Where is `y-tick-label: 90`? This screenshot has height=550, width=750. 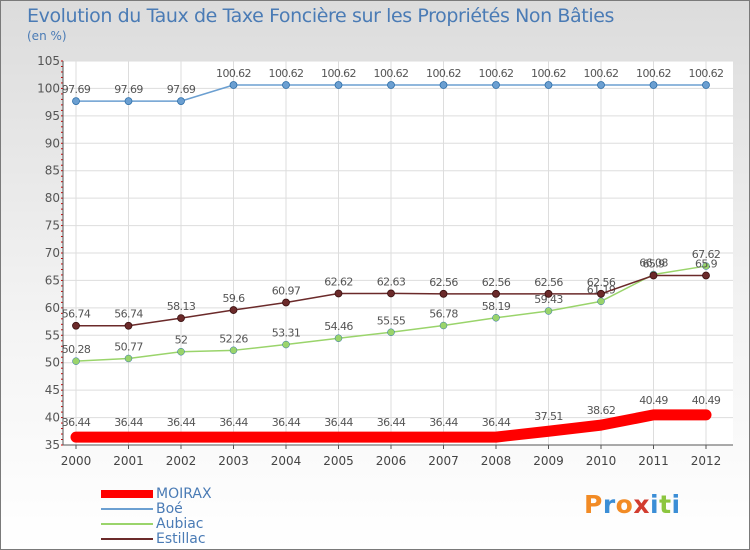 y-tick-label: 90 is located at coordinates (52, 143).